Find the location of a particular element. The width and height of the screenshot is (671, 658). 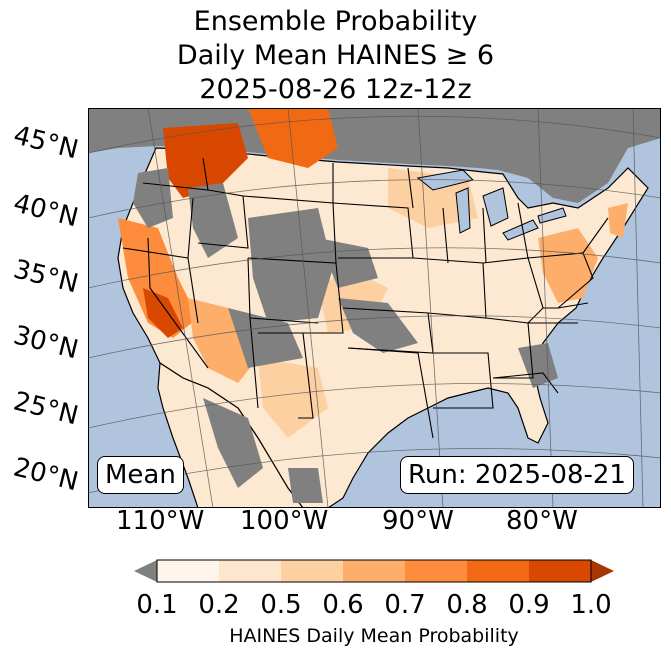

lon-label-90w: 90°W is located at coordinates (418, 521).